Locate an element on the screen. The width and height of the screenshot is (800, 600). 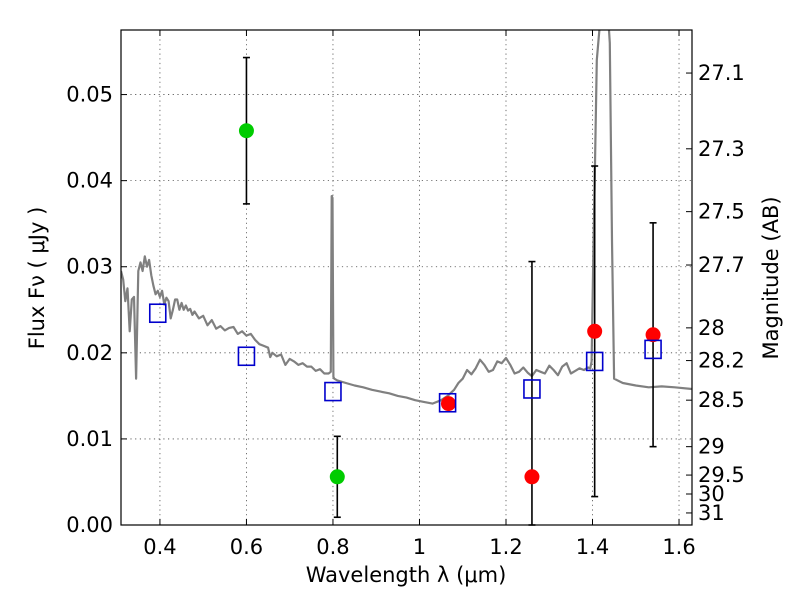
mag-tick-label: 27.1 is located at coordinates (721, 73).